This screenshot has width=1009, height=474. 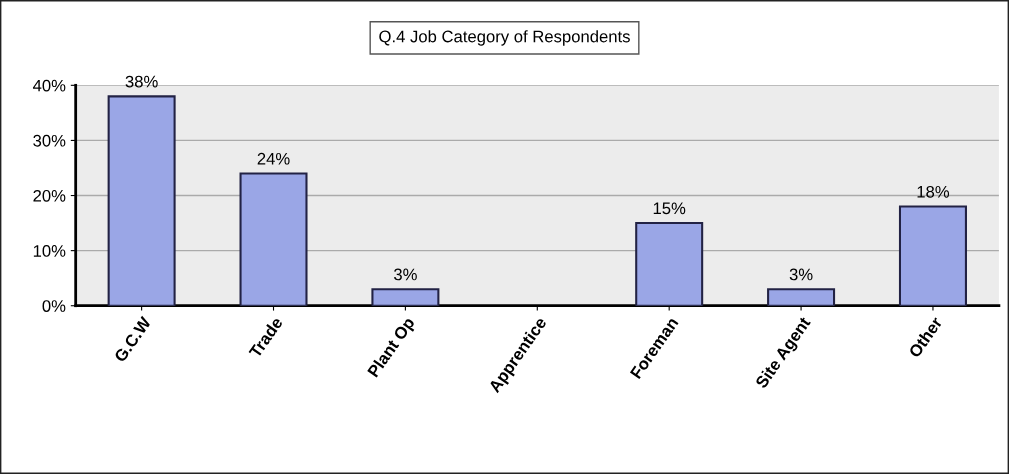 What do you see at coordinates (49, 251) in the screenshot?
I see `y-tick-label: 10%` at bounding box center [49, 251].